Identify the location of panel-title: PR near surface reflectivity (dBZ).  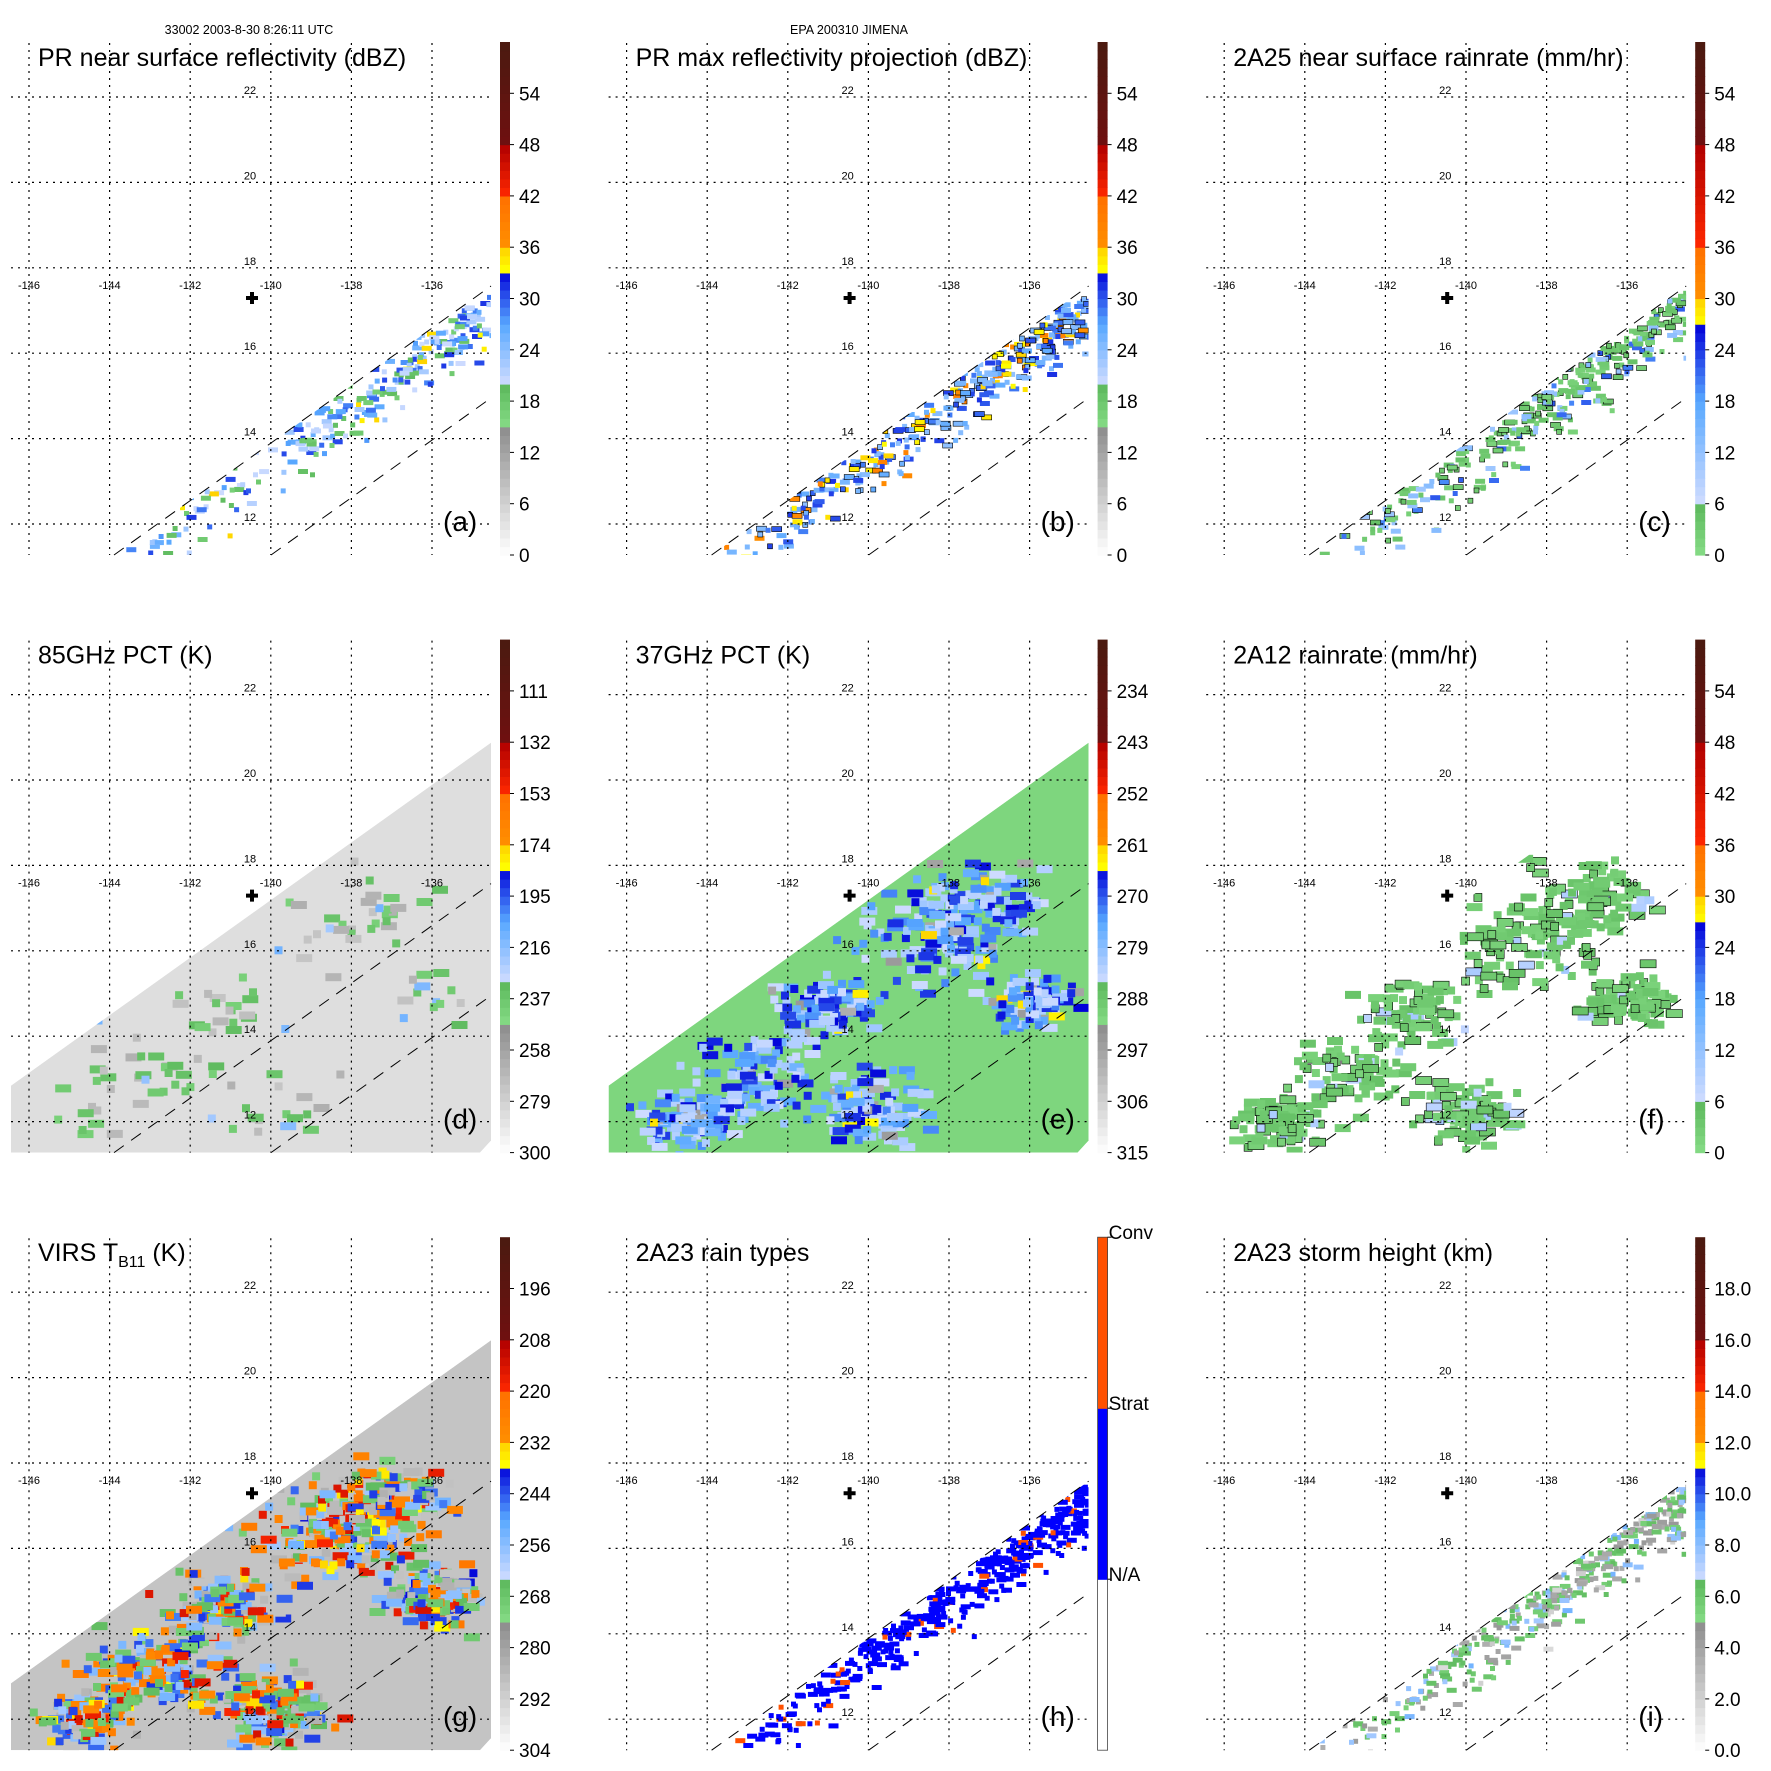
(222, 58).